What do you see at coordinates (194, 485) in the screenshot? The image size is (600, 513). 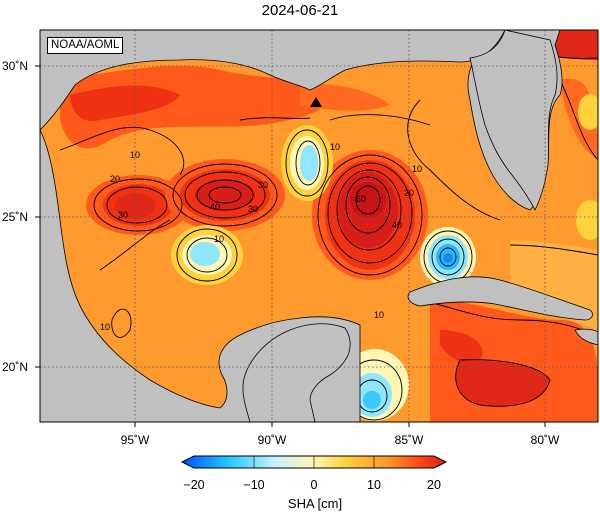 I see `colorbar-tick: −20` at bounding box center [194, 485].